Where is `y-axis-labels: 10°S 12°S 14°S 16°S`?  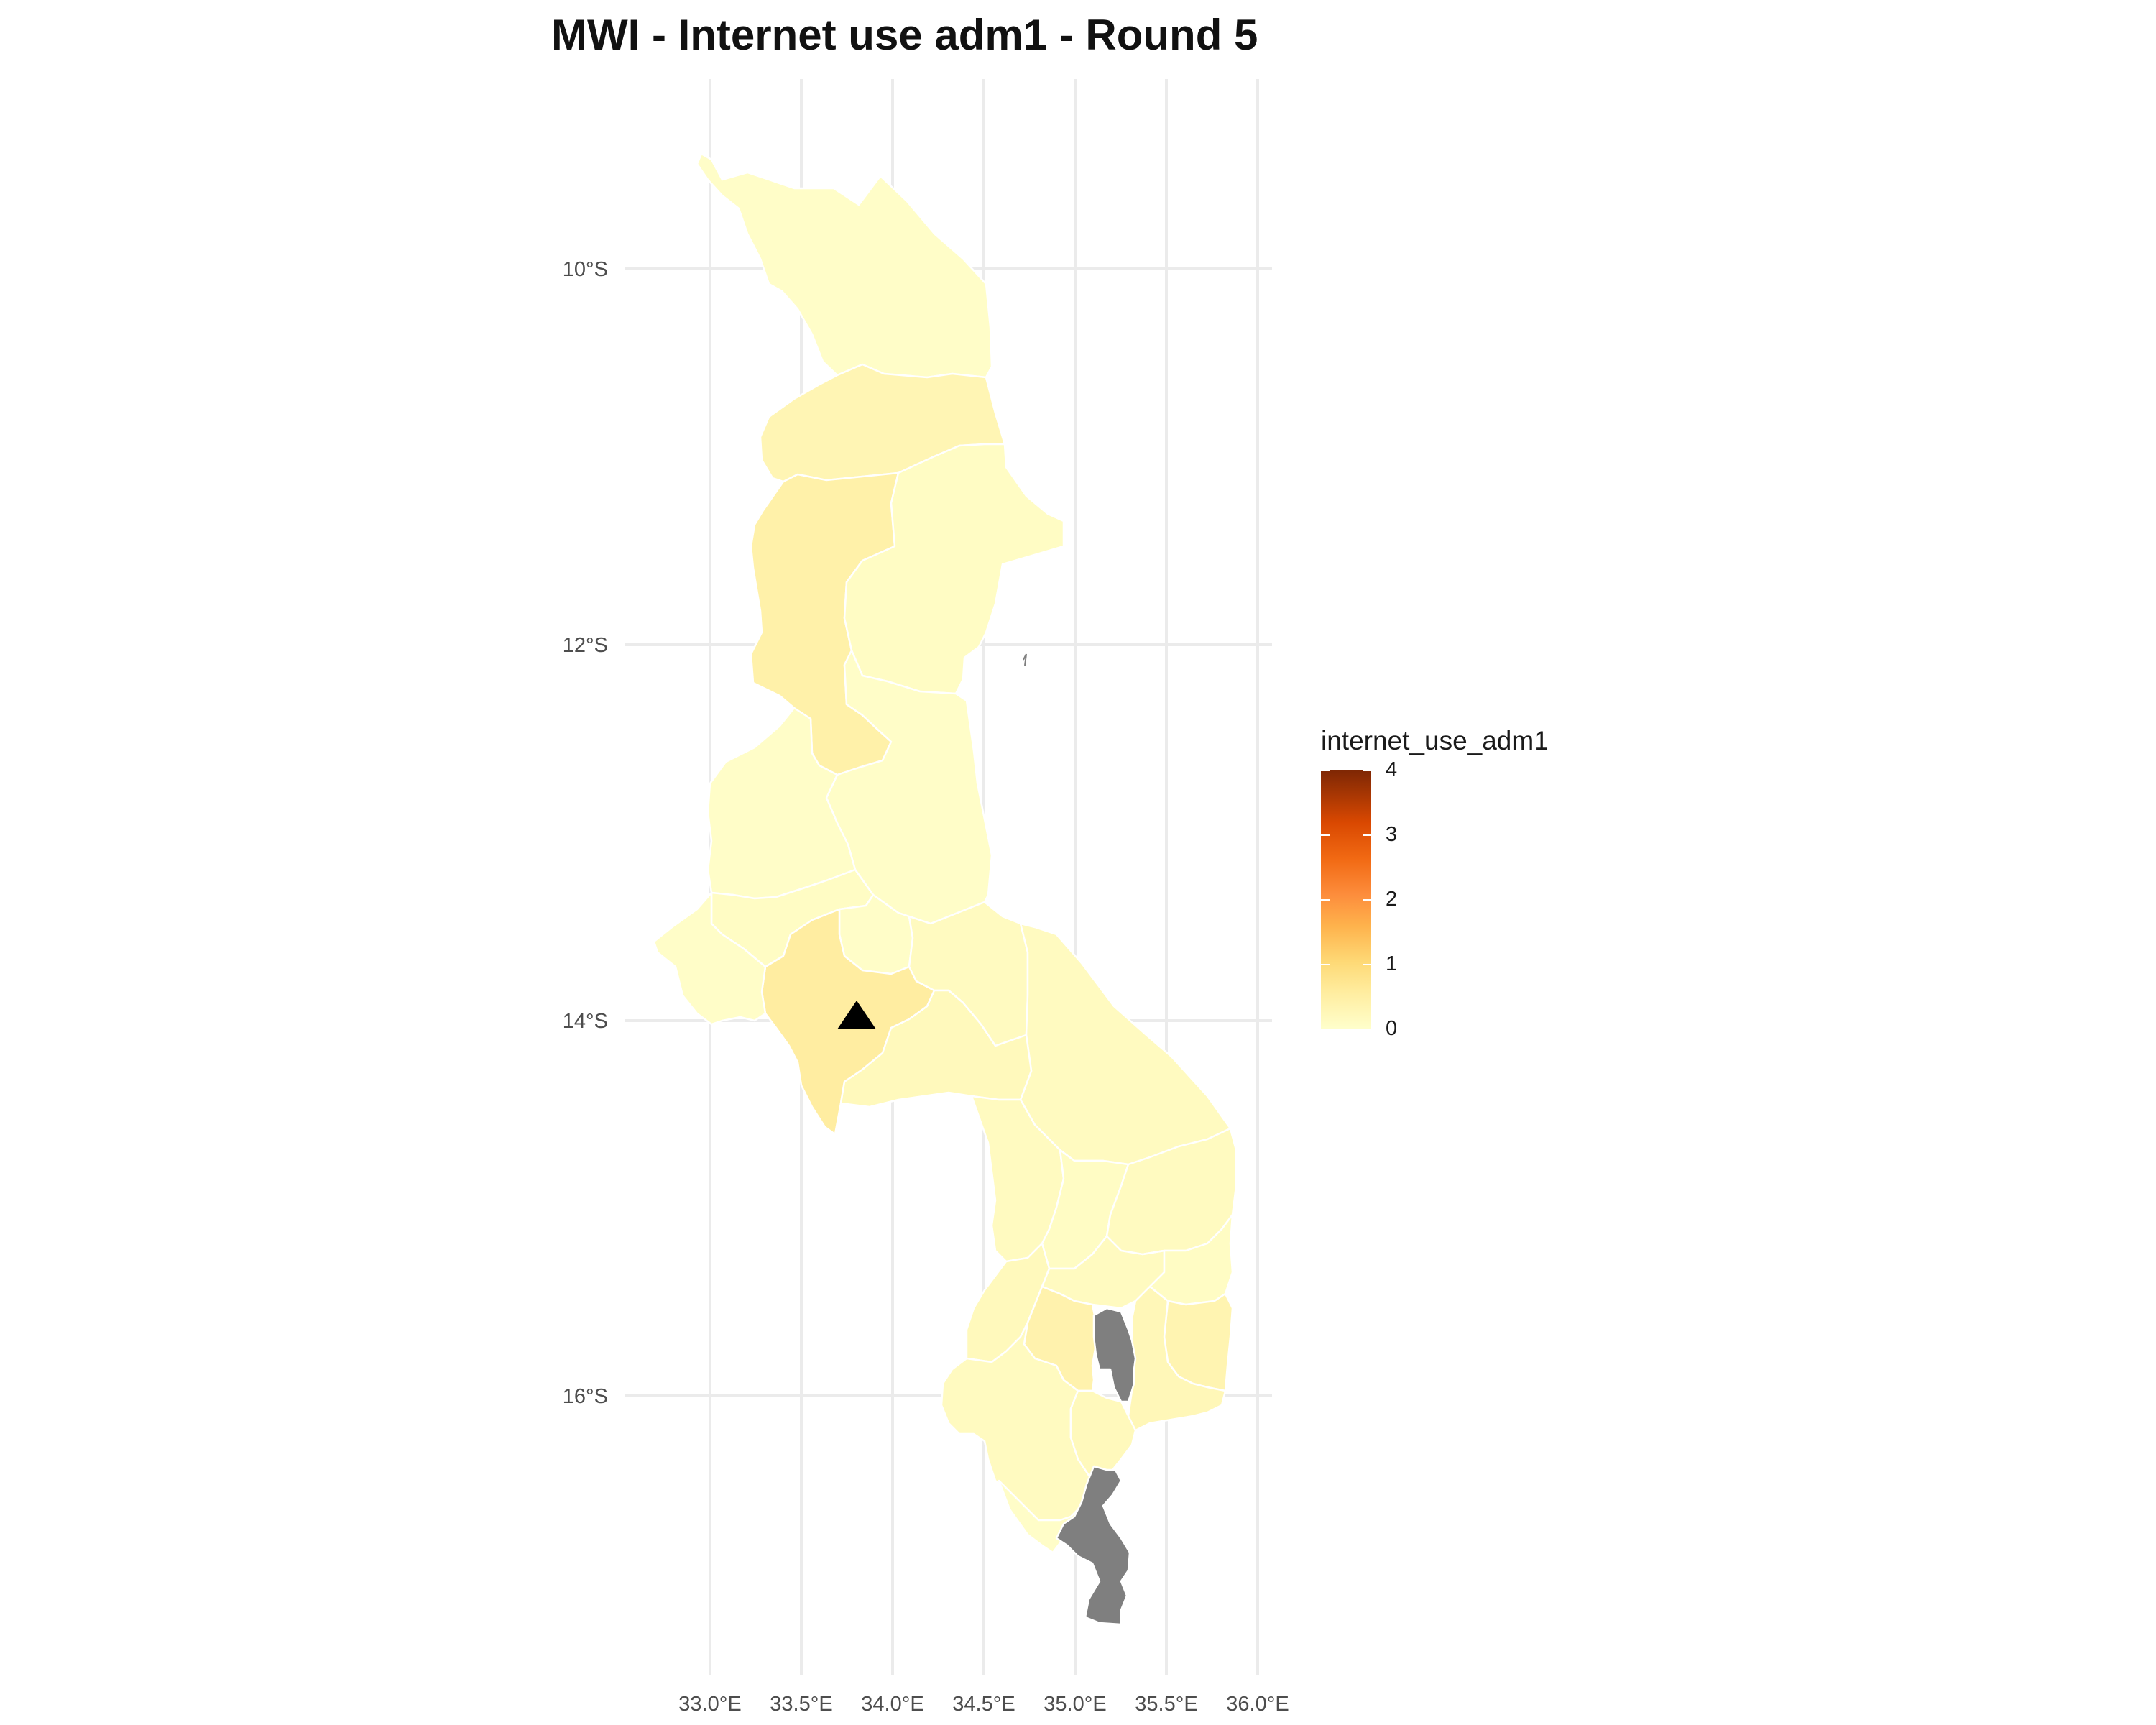
y-axis-labels: 10°S 12°S 14°S 16°S is located at coordinates (585, 833).